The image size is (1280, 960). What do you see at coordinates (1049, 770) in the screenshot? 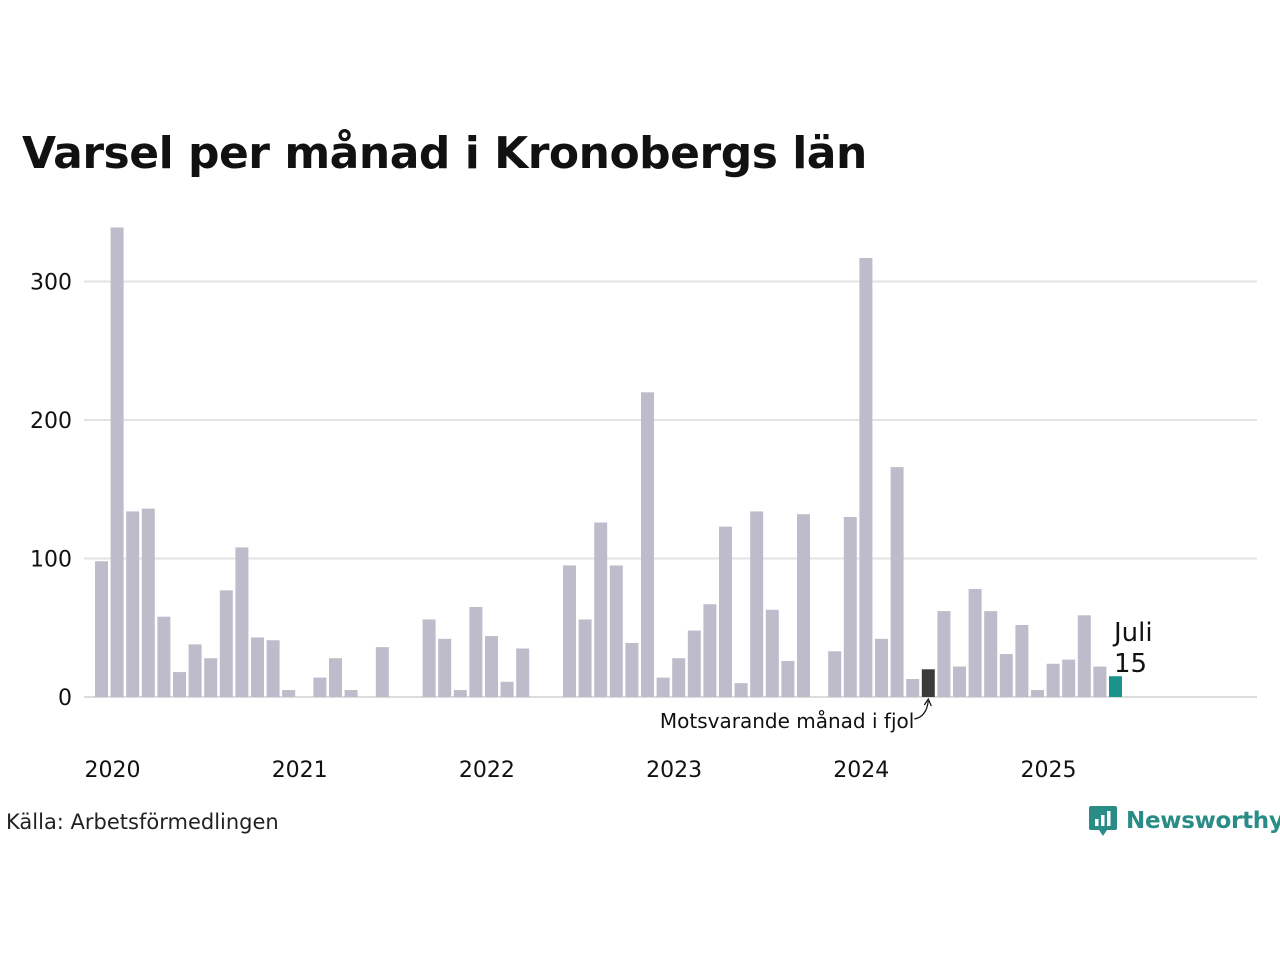
I see `x-tick-label: 2025` at bounding box center [1049, 770].